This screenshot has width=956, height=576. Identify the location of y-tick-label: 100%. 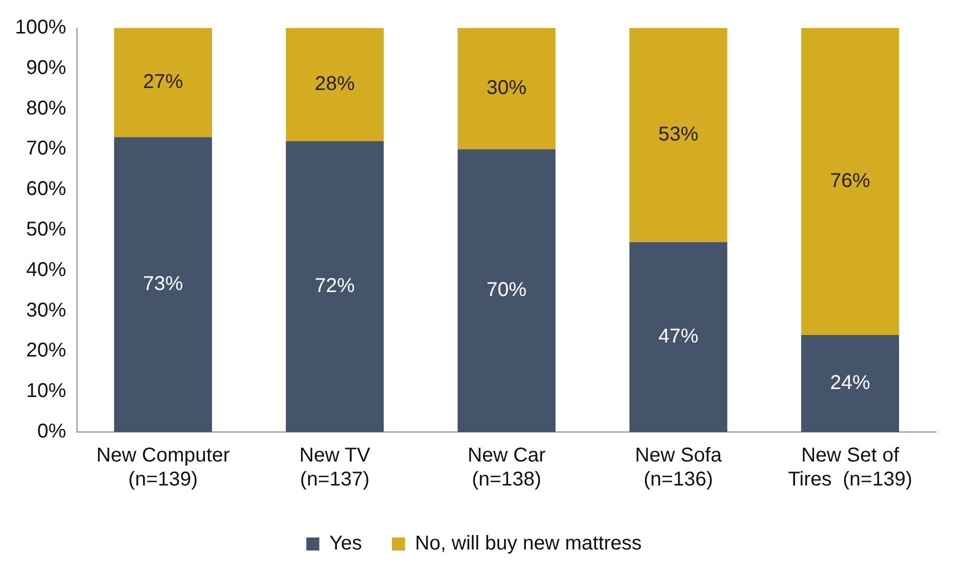
(40, 27).